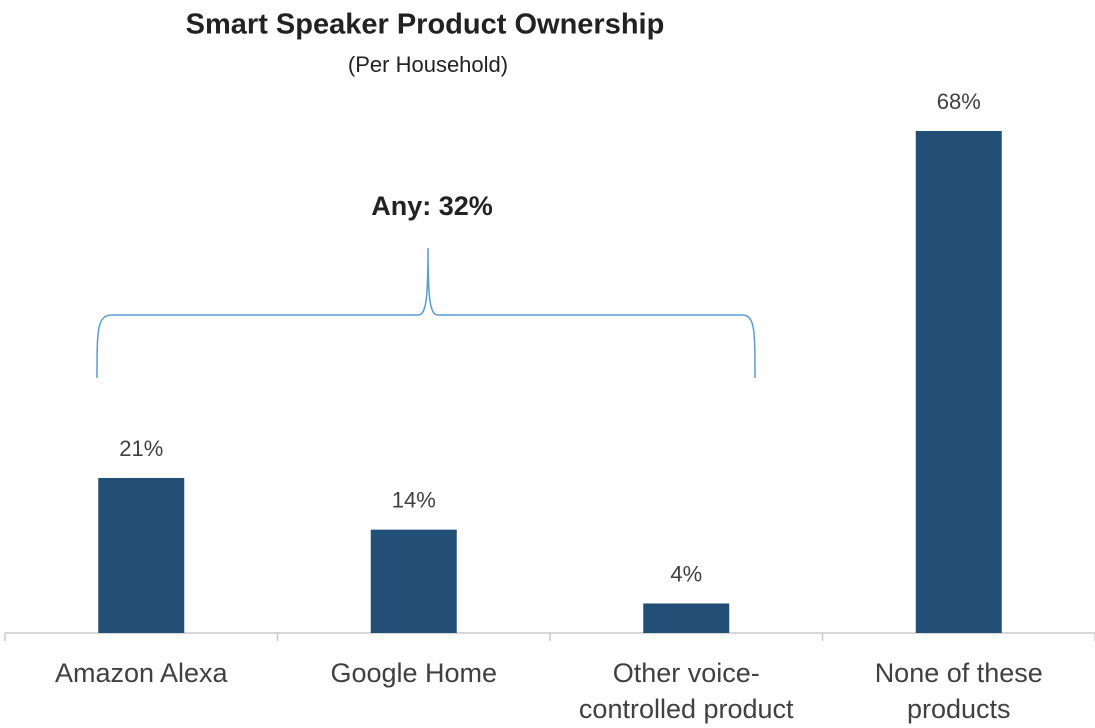  I want to click on annotation: Any: 32%, so click(432, 206).